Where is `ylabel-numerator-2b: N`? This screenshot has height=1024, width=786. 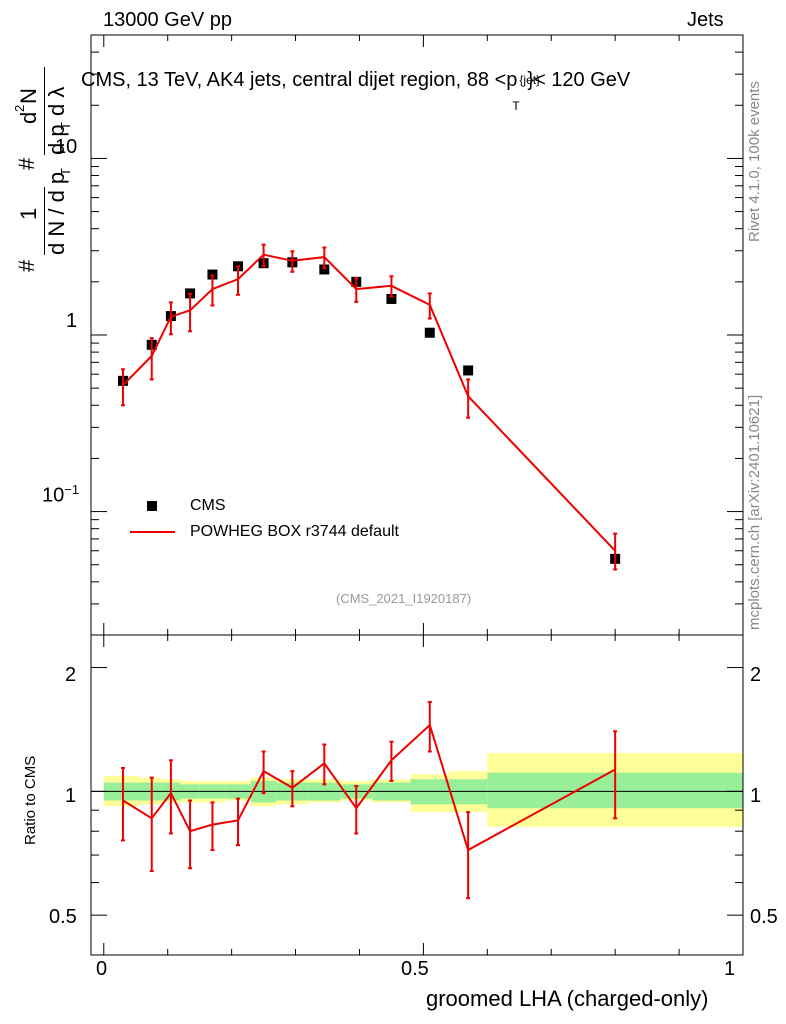
ylabel-numerator-2b: N is located at coordinates (28, 96).